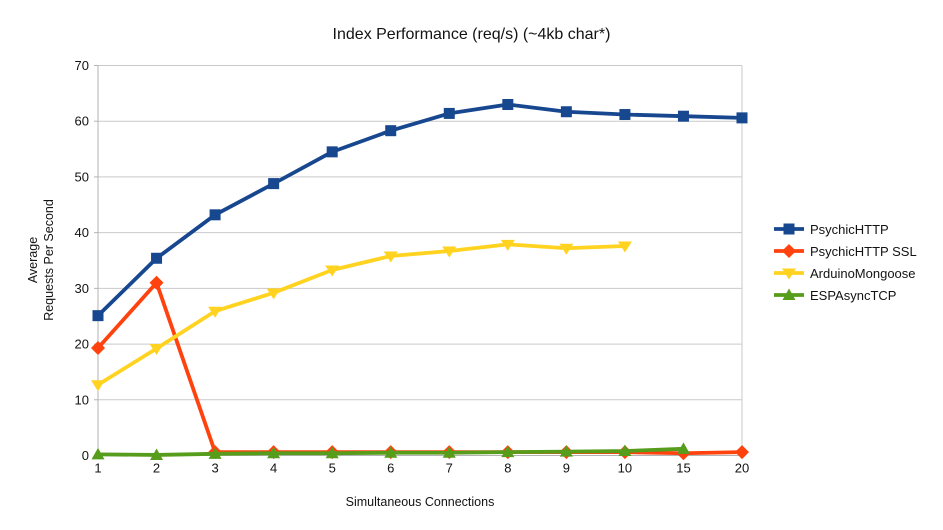 The height and width of the screenshot is (530, 943). I want to click on legend-label: ESPAsyncTCP, so click(853, 295).